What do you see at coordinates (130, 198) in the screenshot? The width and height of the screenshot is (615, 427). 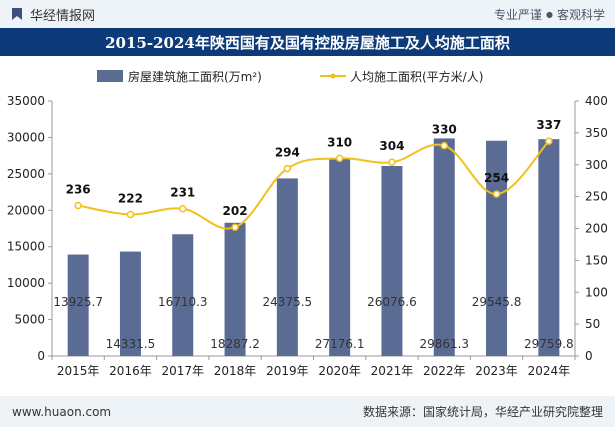 I see `line-value-label: 222` at bounding box center [130, 198].